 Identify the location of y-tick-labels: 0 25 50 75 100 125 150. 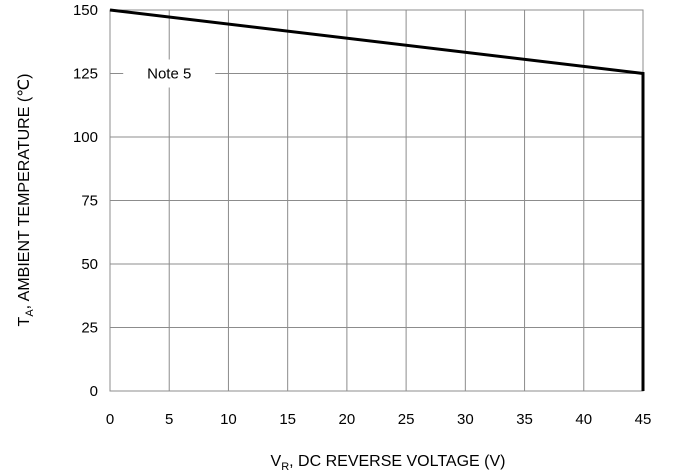
(85, 201).